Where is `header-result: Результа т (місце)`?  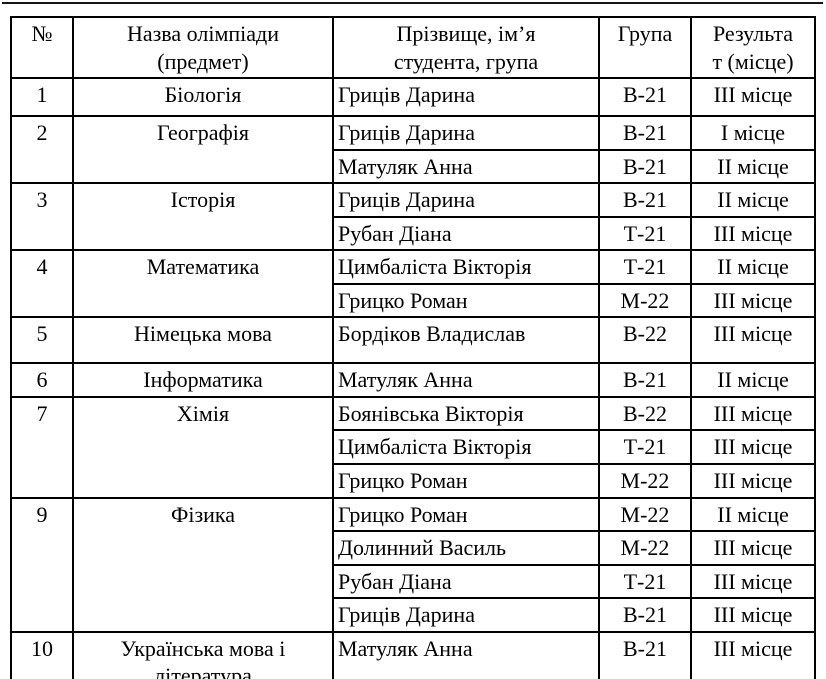 header-result: Результа т (місце) is located at coordinates (753, 47).